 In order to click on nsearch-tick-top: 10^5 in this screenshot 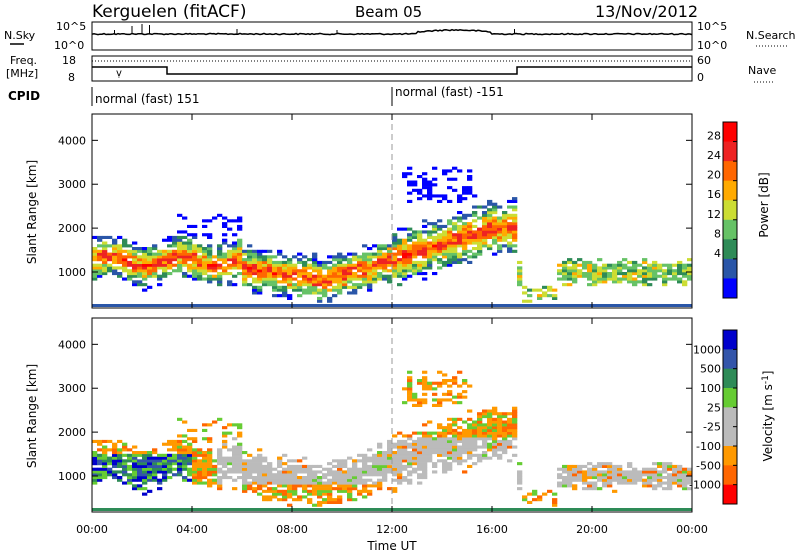, I will do `click(712, 26)`.